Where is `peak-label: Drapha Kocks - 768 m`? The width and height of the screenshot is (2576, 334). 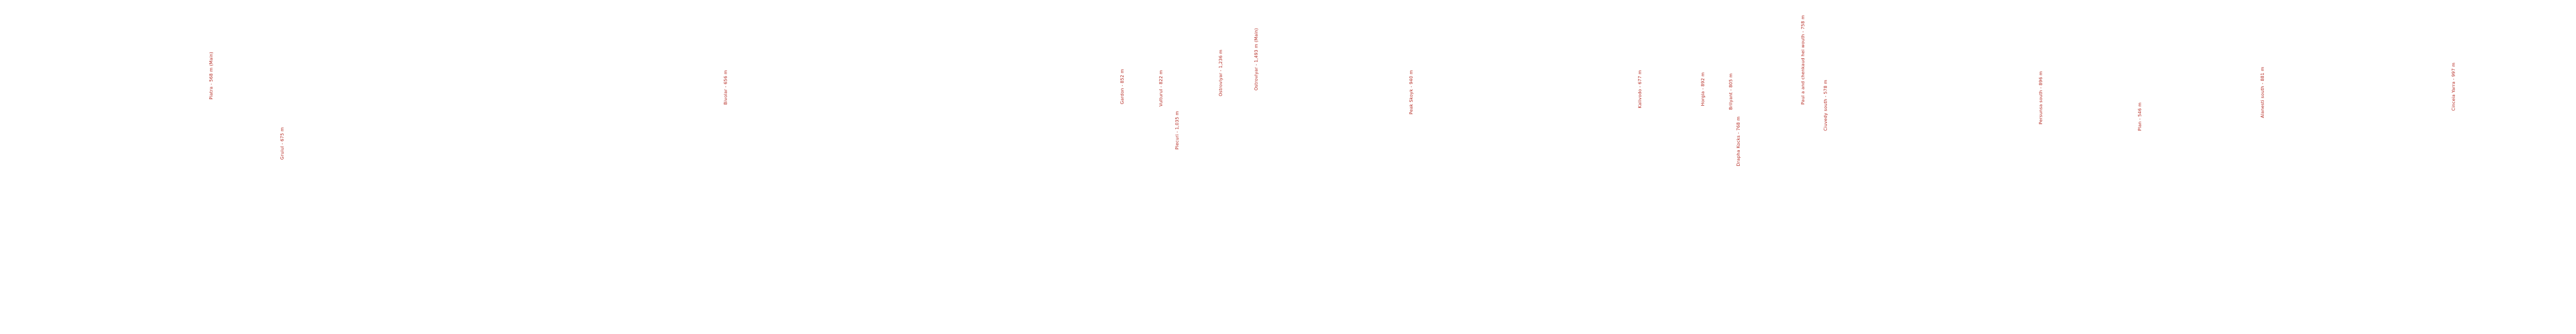 peak-label: Drapha Kocks - 768 m is located at coordinates (1738, 141).